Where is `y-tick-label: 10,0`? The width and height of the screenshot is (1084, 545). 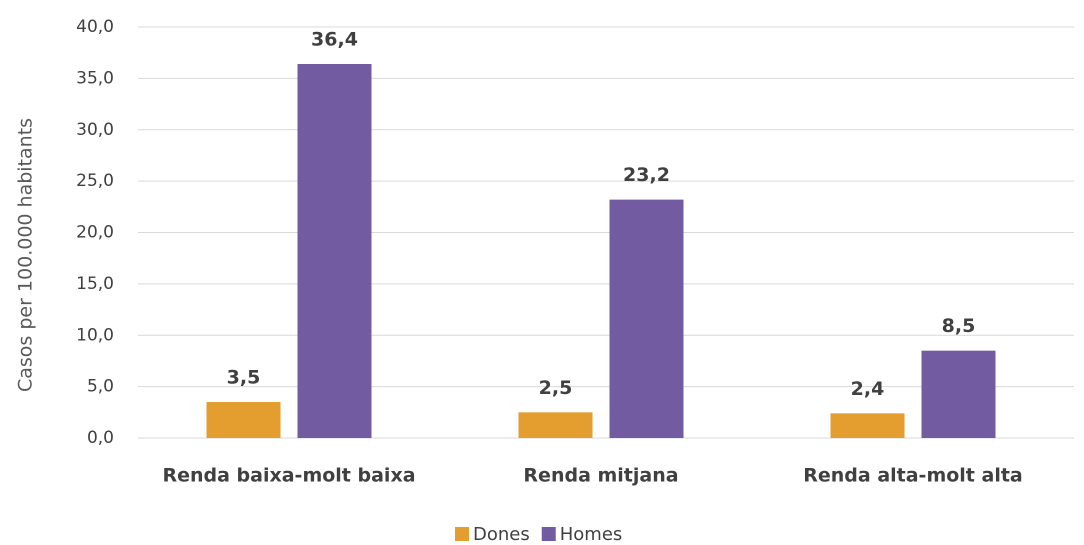 y-tick-label: 10,0 is located at coordinates (95, 335).